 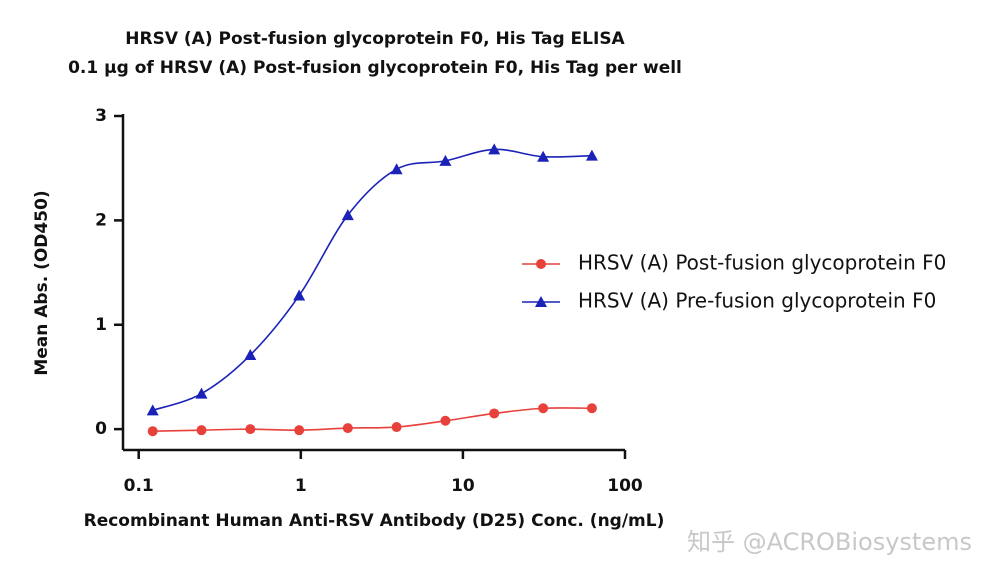 What do you see at coordinates (372, 420) in the screenshot?
I see `series-line` at bounding box center [372, 420].